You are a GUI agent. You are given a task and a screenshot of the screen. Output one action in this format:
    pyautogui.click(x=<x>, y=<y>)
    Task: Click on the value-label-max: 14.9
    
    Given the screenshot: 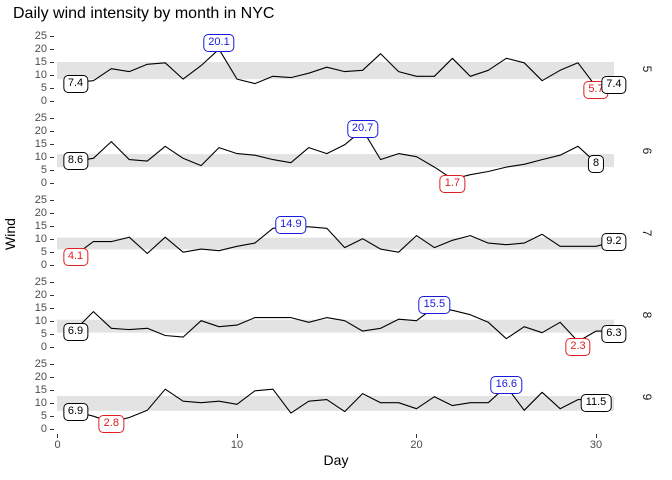 What is the action you would take?
    pyautogui.click(x=291, y=224)
    